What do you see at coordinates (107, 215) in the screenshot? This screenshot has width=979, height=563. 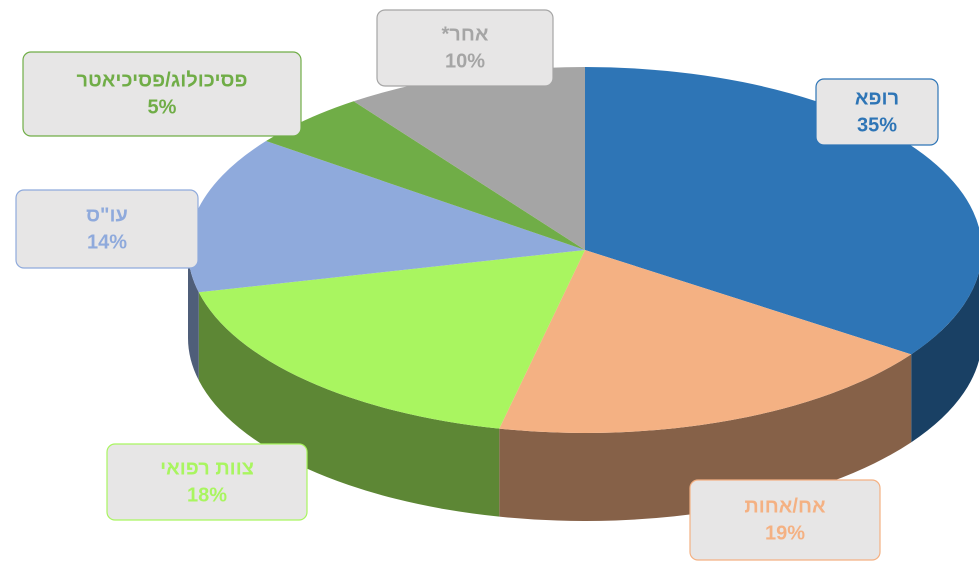 I see `label-name: עו"ס` at bounding box center [107, 215].